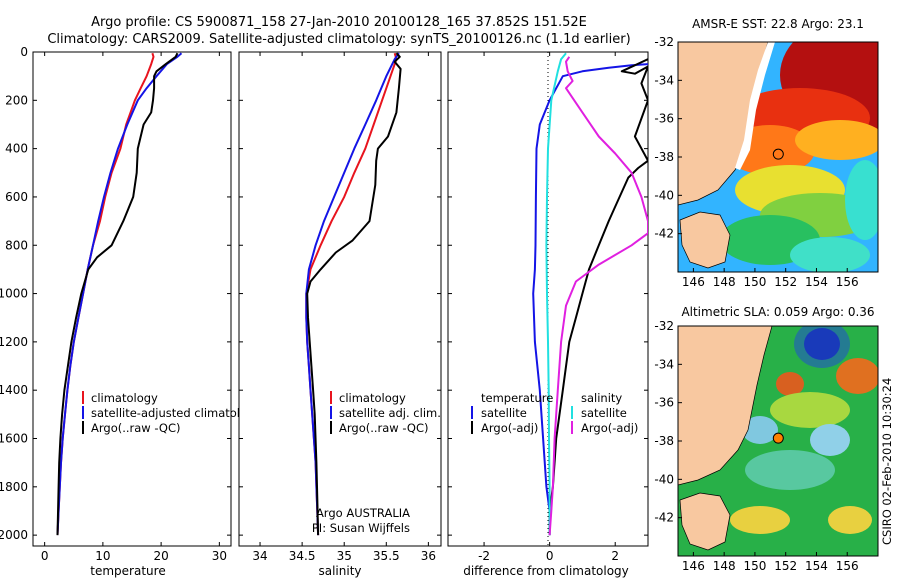 This screenshot has height=580, width=900. I want to click on depth-tick-label: 1200, so click(14, 342).